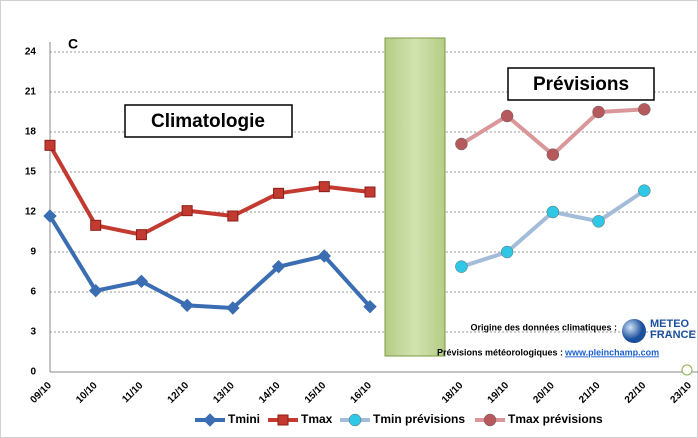 The width and height of the screenshot is (698, 438). What do you see at coordinates (415, 197) in the screenshot?
I see `separator` at bounding box center [415, 197].